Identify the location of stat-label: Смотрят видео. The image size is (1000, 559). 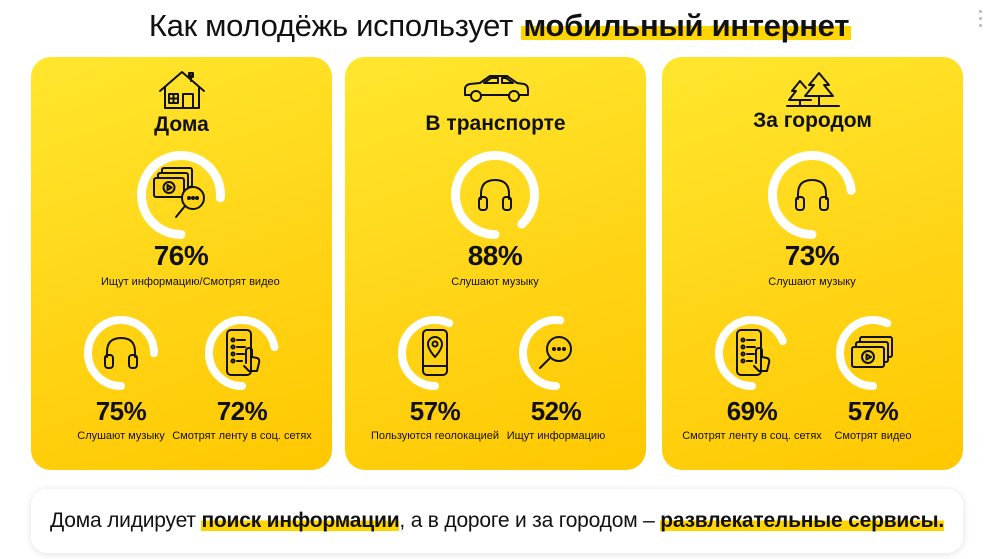
(873, 436).